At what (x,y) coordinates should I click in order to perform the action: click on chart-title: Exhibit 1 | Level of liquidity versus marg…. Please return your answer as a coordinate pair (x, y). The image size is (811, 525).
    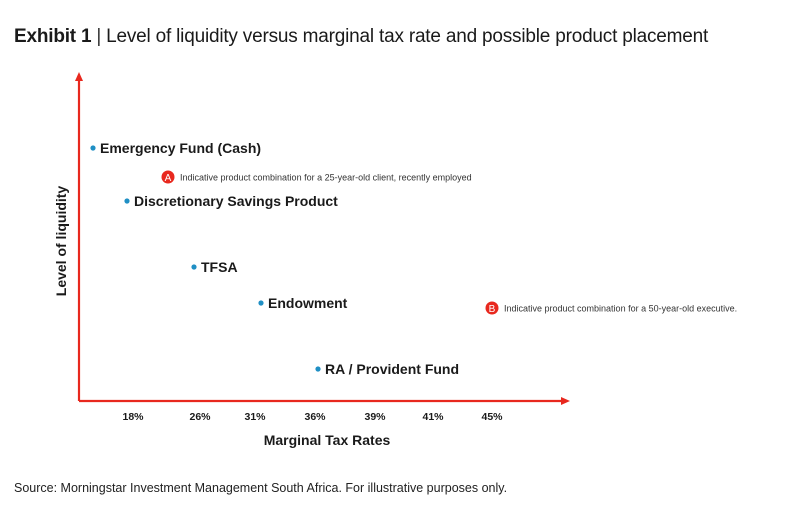
    Looking at the image, I should click on (361, 37).